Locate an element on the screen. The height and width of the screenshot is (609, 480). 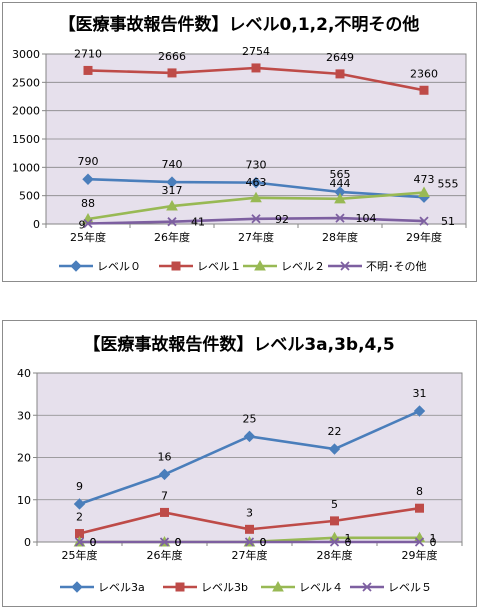
chart2-legend-label: レベル3b is located at coordinates (224, 587).